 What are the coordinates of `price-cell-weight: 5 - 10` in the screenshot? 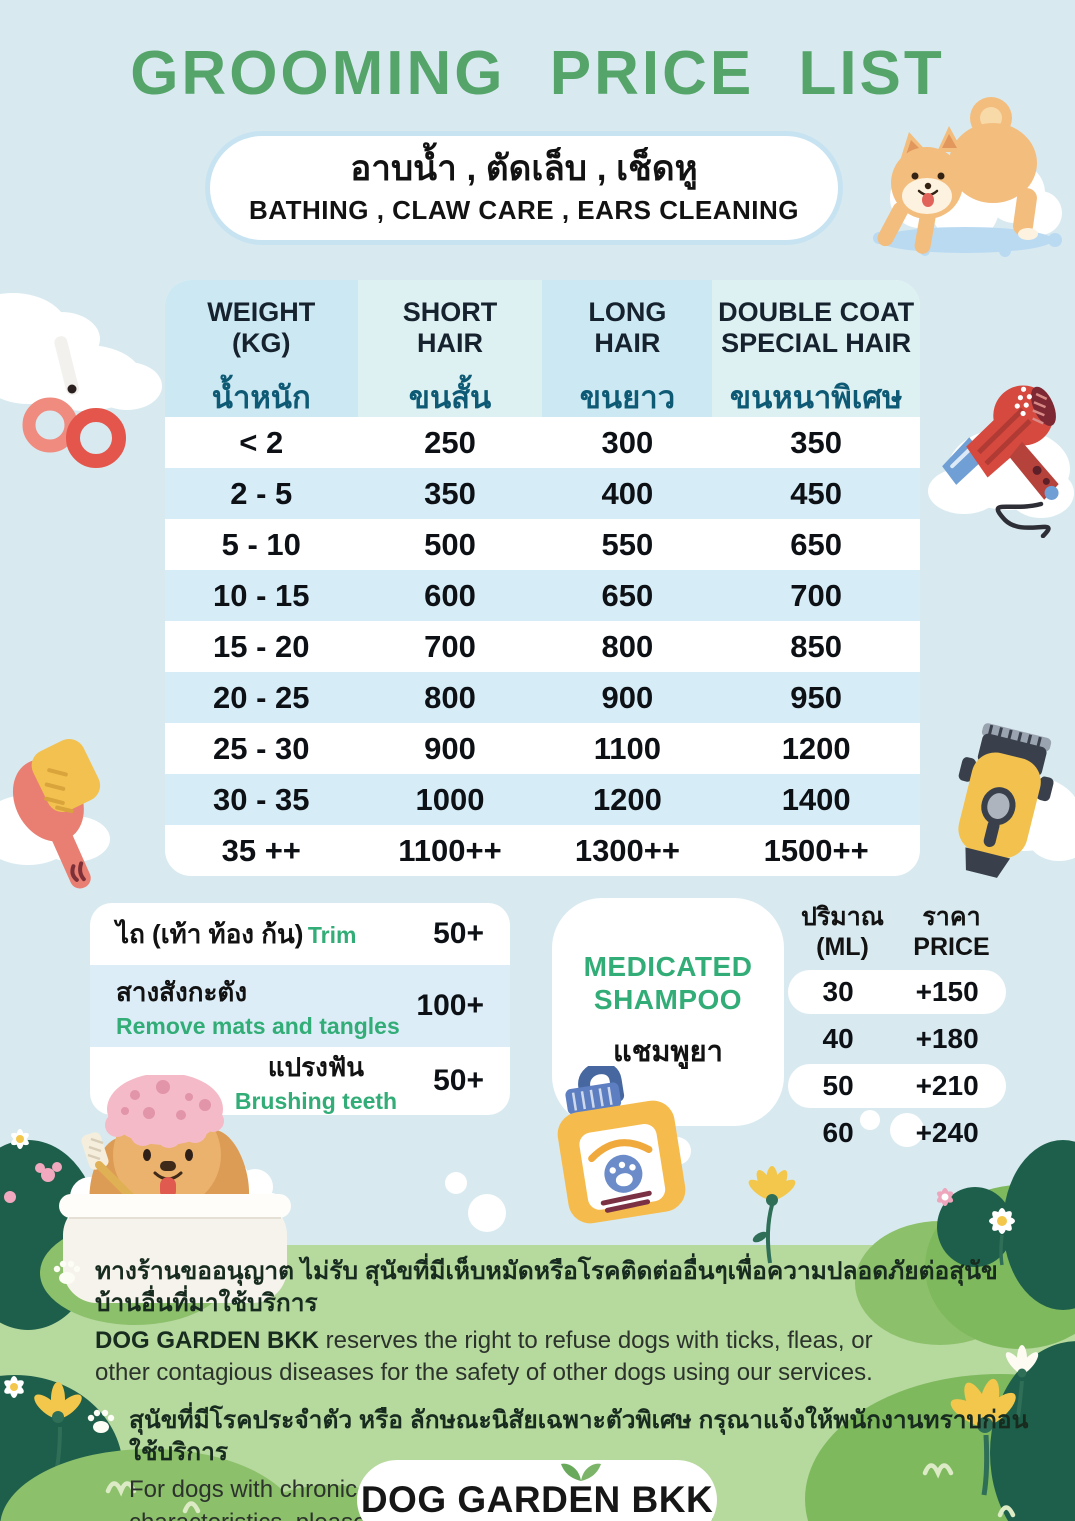 It's located at (261, 544).